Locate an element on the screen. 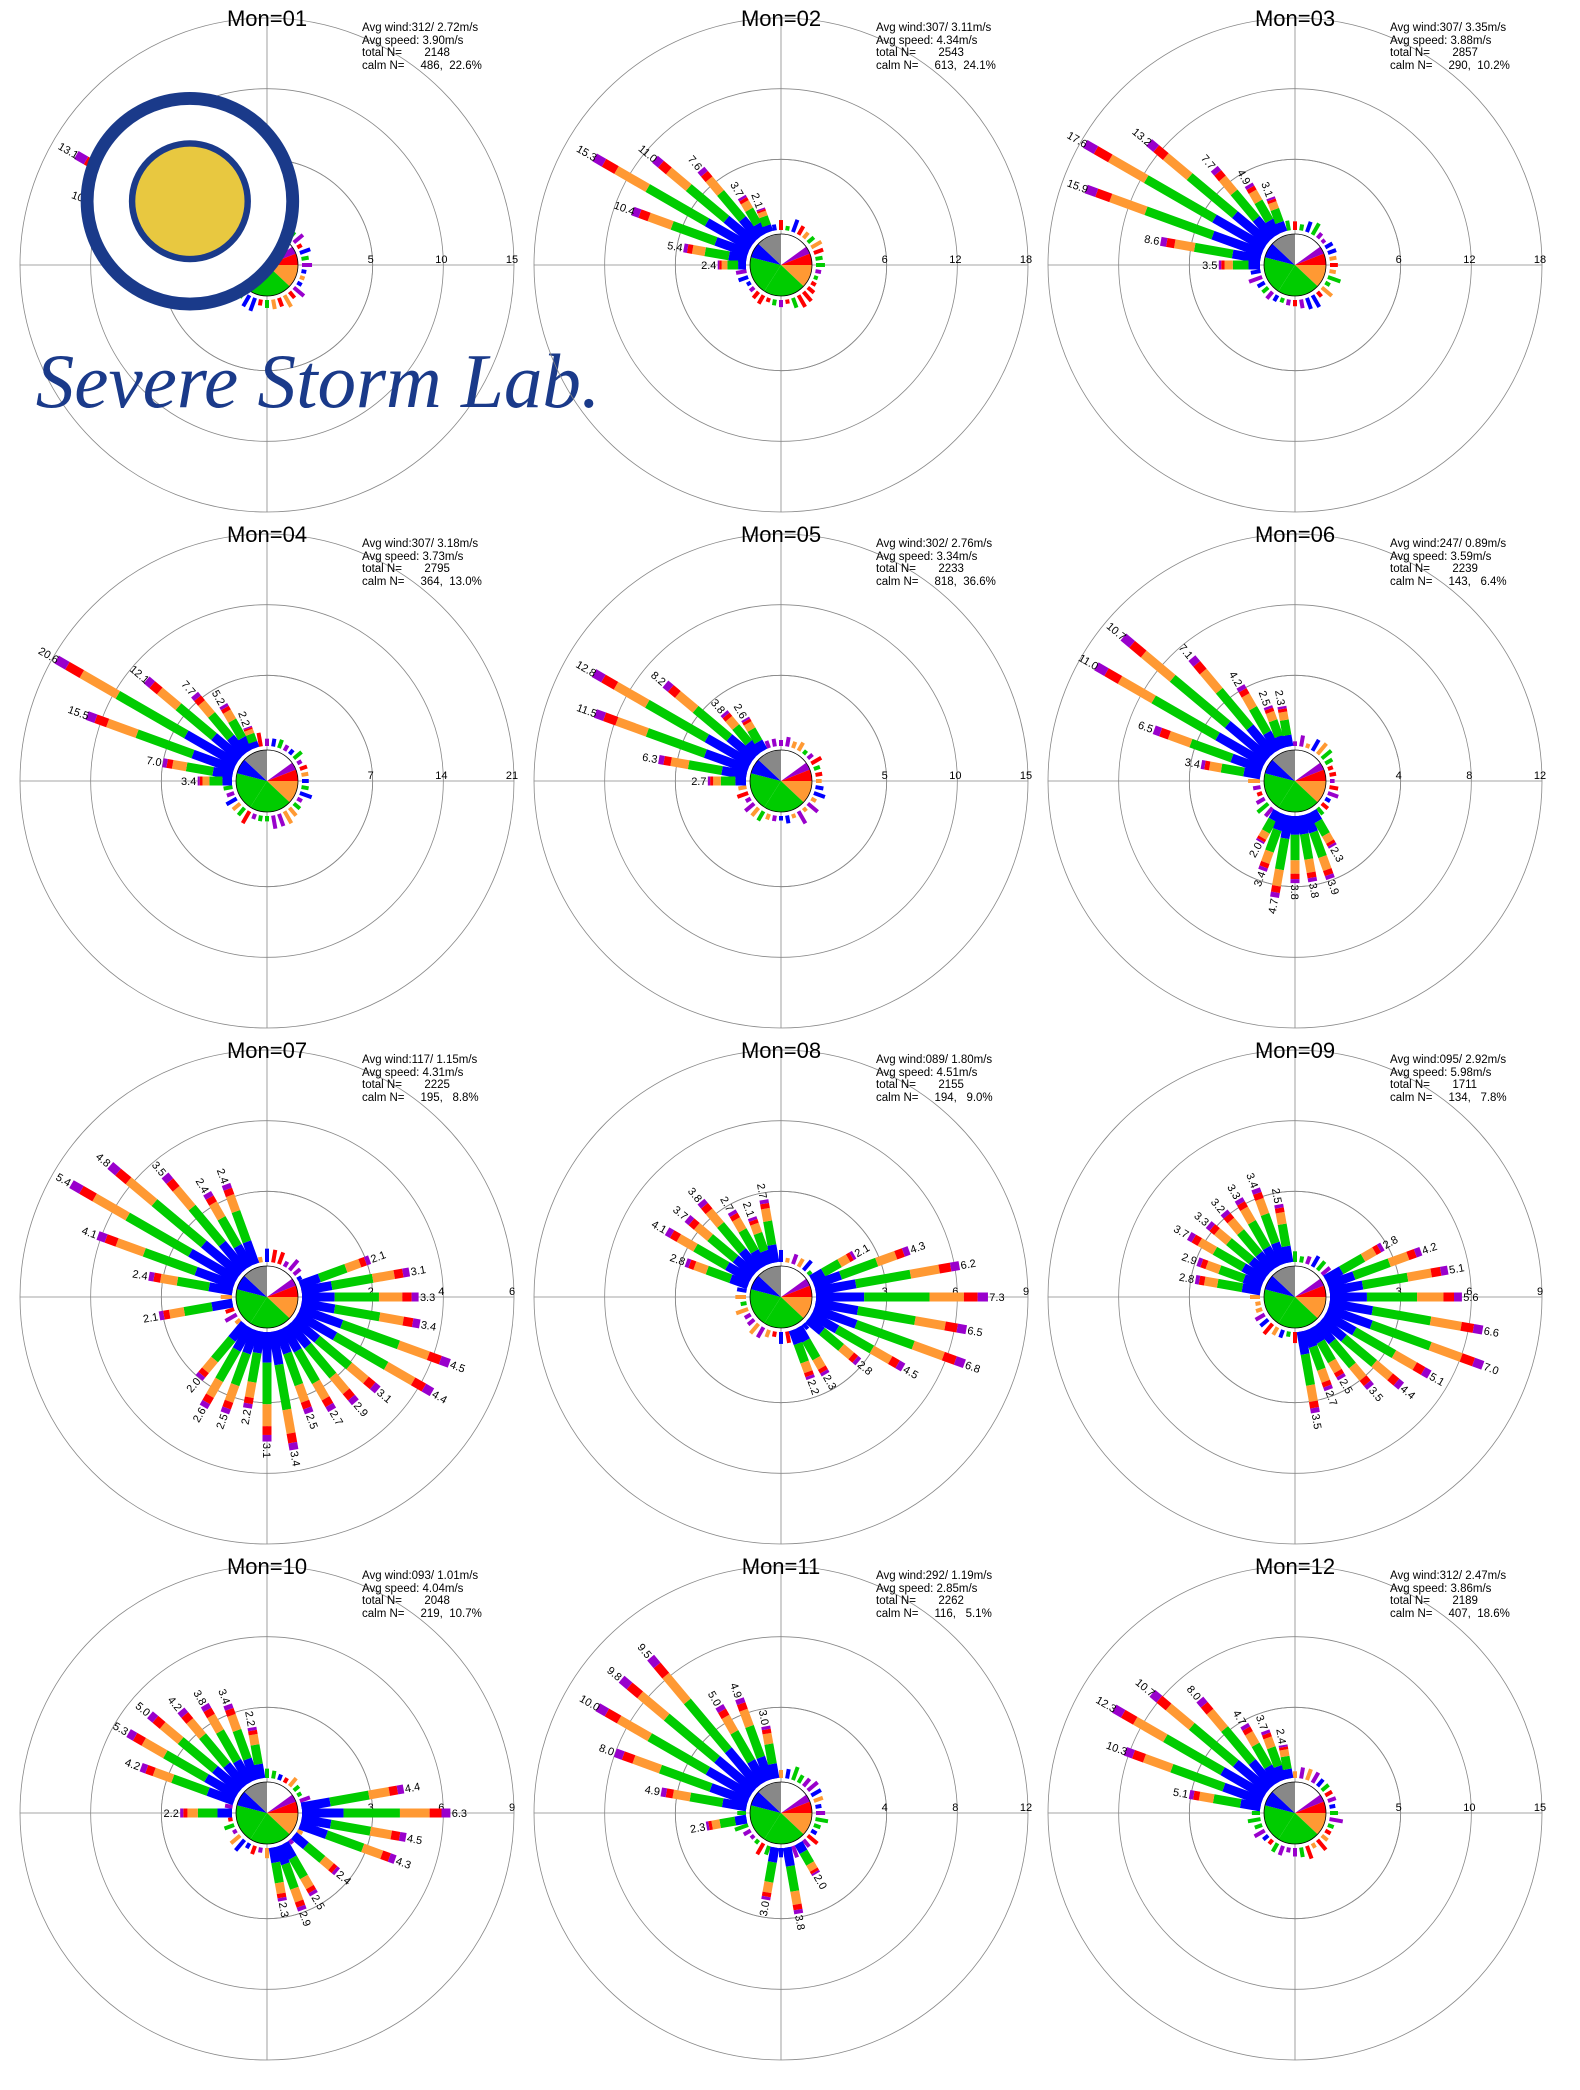  university-seal-icon: Severe Storm Lab. is located at coordinates (318, 258).